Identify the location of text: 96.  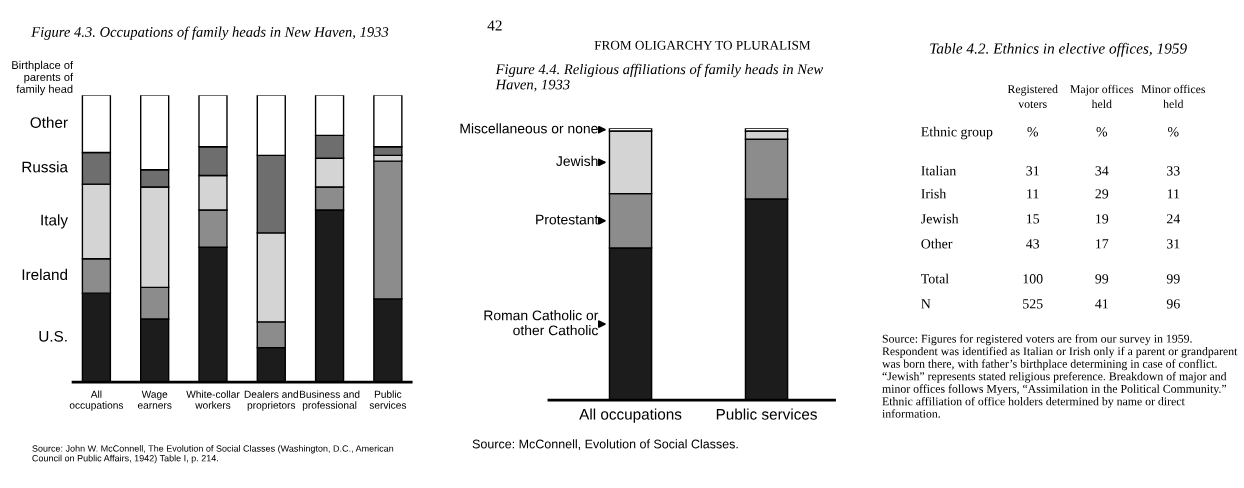
(1173, 304).